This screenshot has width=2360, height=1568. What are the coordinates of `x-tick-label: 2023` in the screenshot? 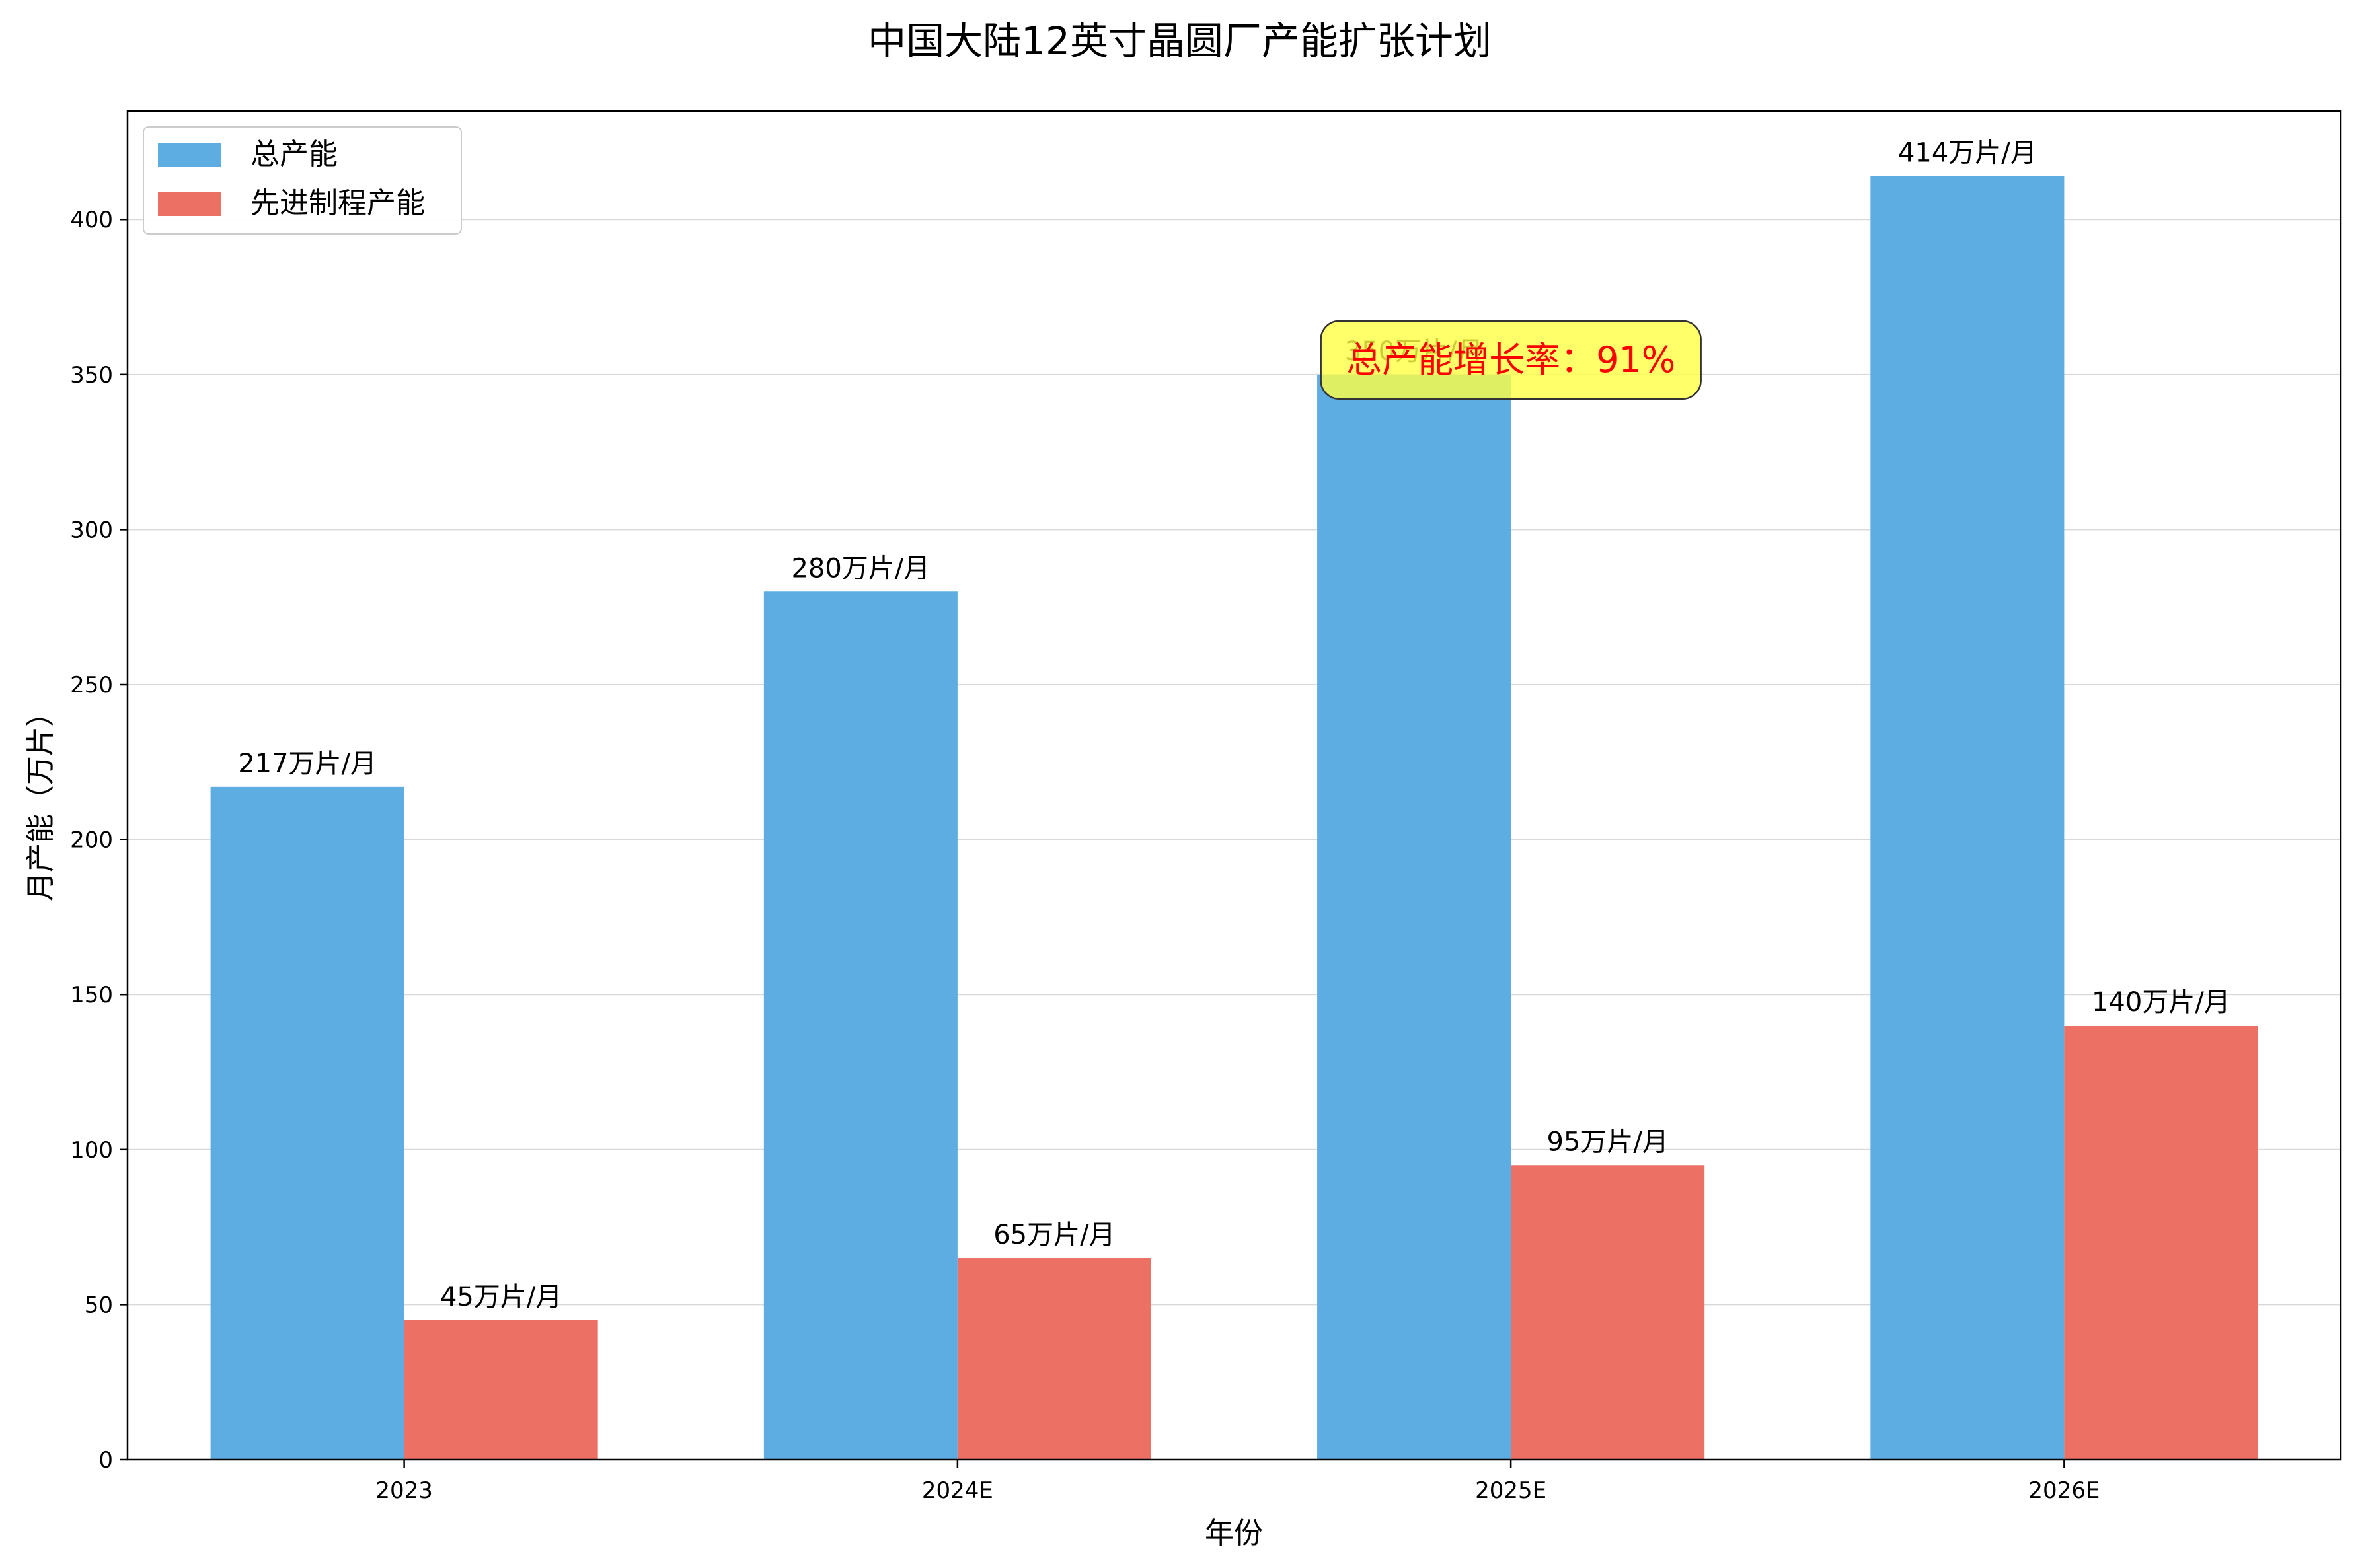 It's located at (404, 1490).